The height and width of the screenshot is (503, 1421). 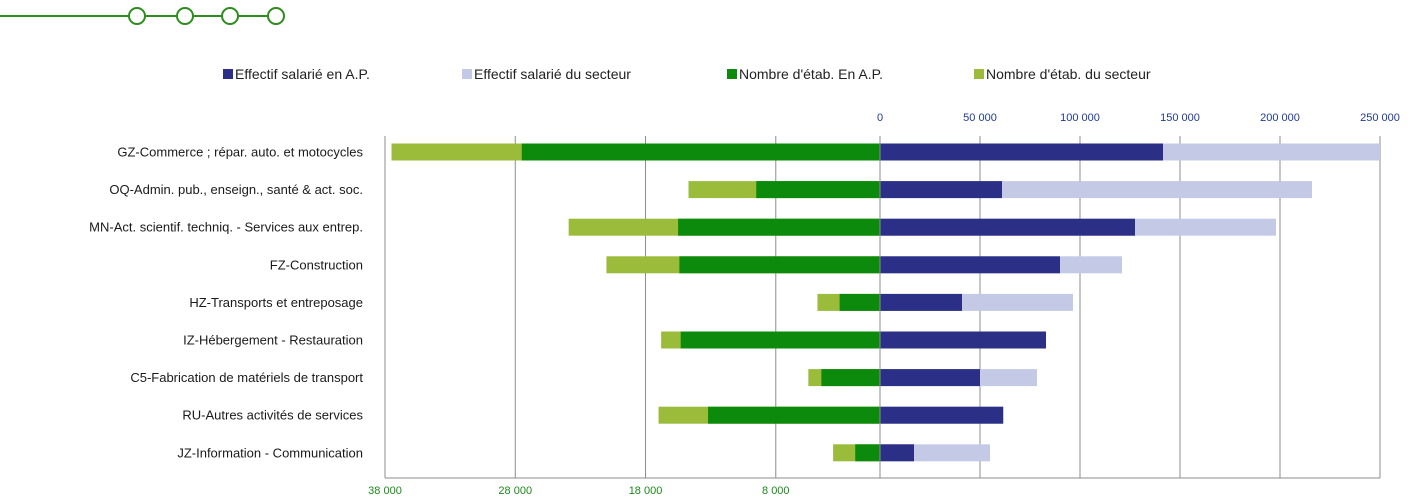 What do you see at coordinates (302, 74) in the screenshot?
I see `legend-label: Effectif salarié en A.P.` at bounding box center [302, 74].